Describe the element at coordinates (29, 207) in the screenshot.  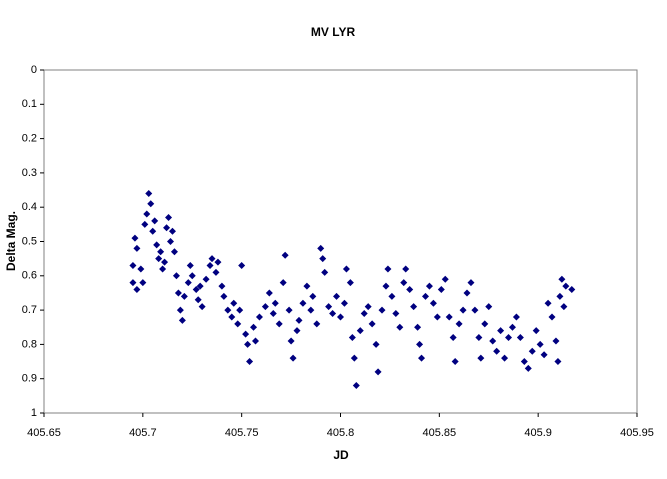
I see `y-tick-label: 0.4` at that location.